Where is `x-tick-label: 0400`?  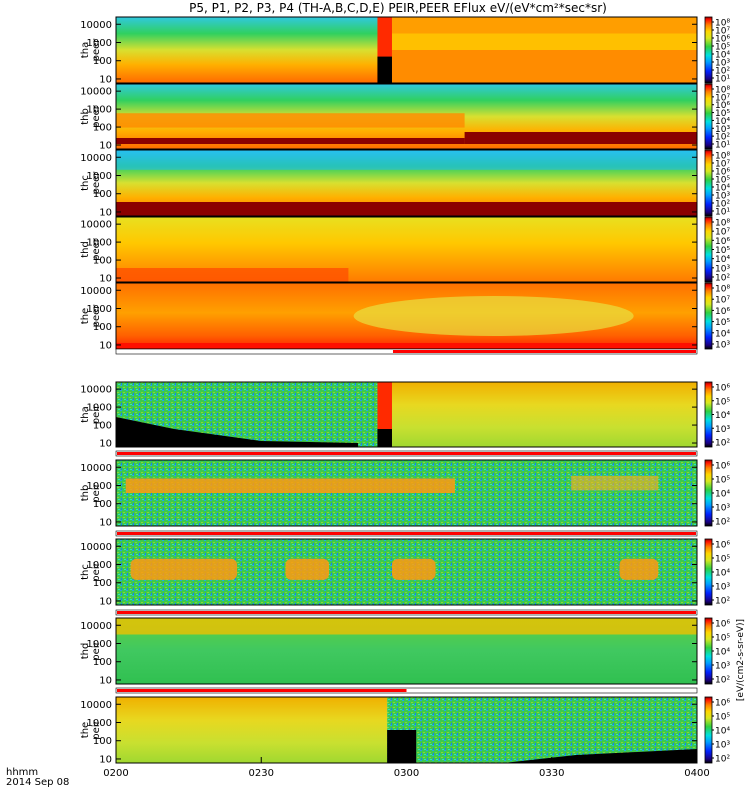
x-tick-label: 0400 is located at coordinates (696, 773).